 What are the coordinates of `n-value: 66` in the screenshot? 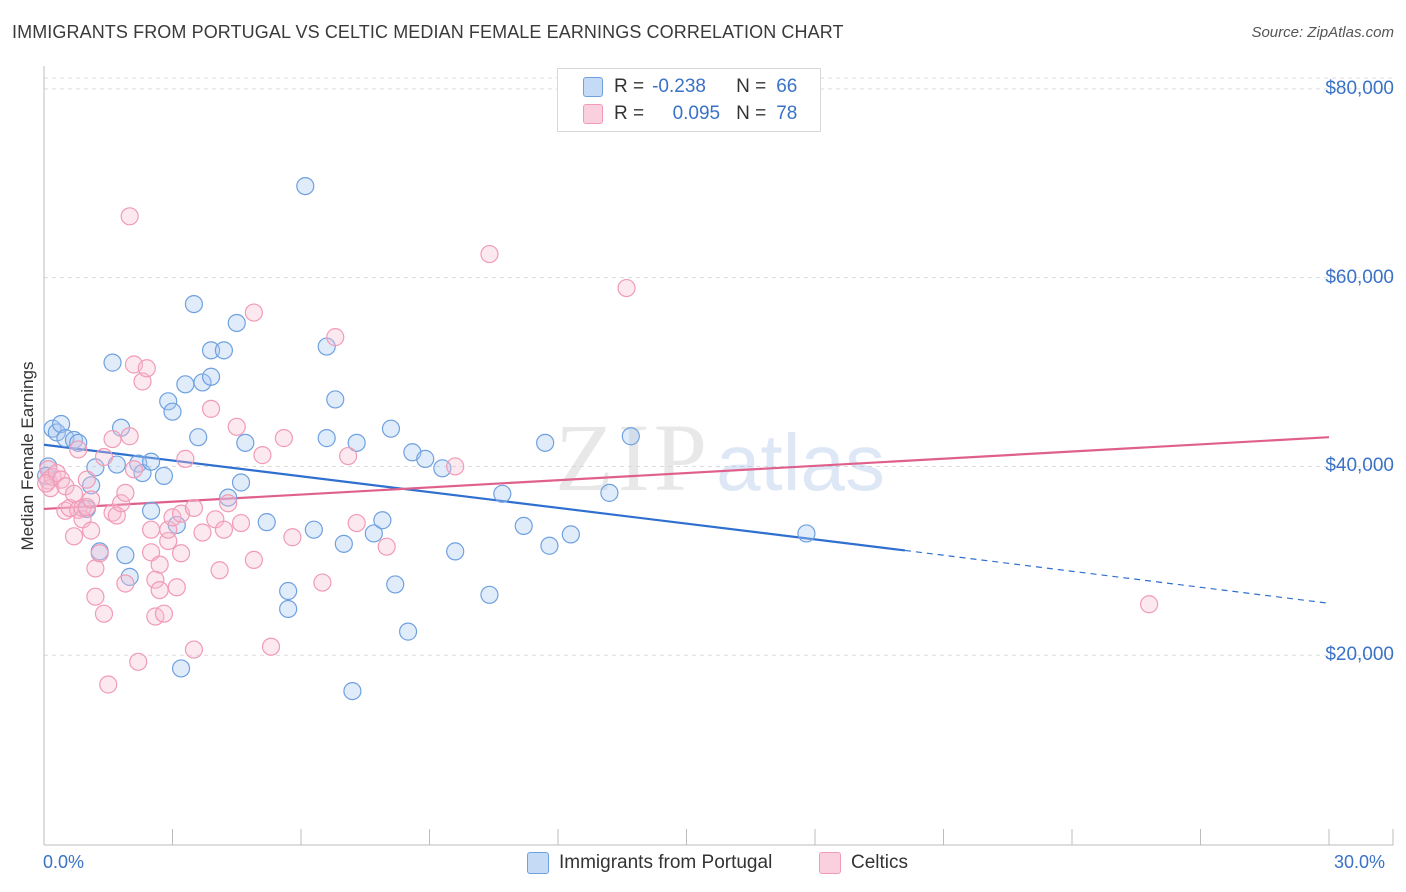 It's located at (787, 86).